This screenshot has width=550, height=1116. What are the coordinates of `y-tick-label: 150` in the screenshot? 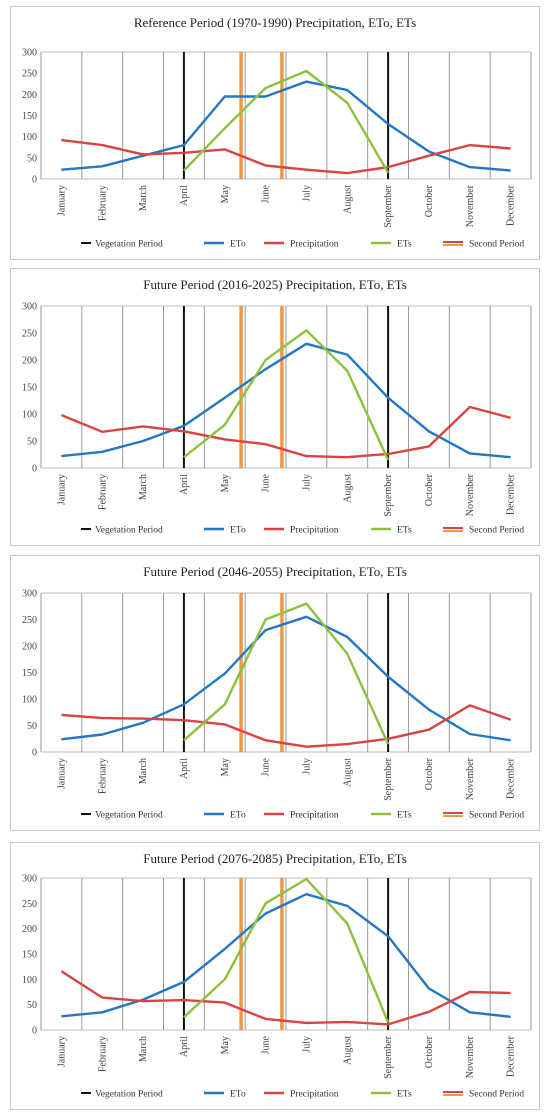 It's located at (29, 673).